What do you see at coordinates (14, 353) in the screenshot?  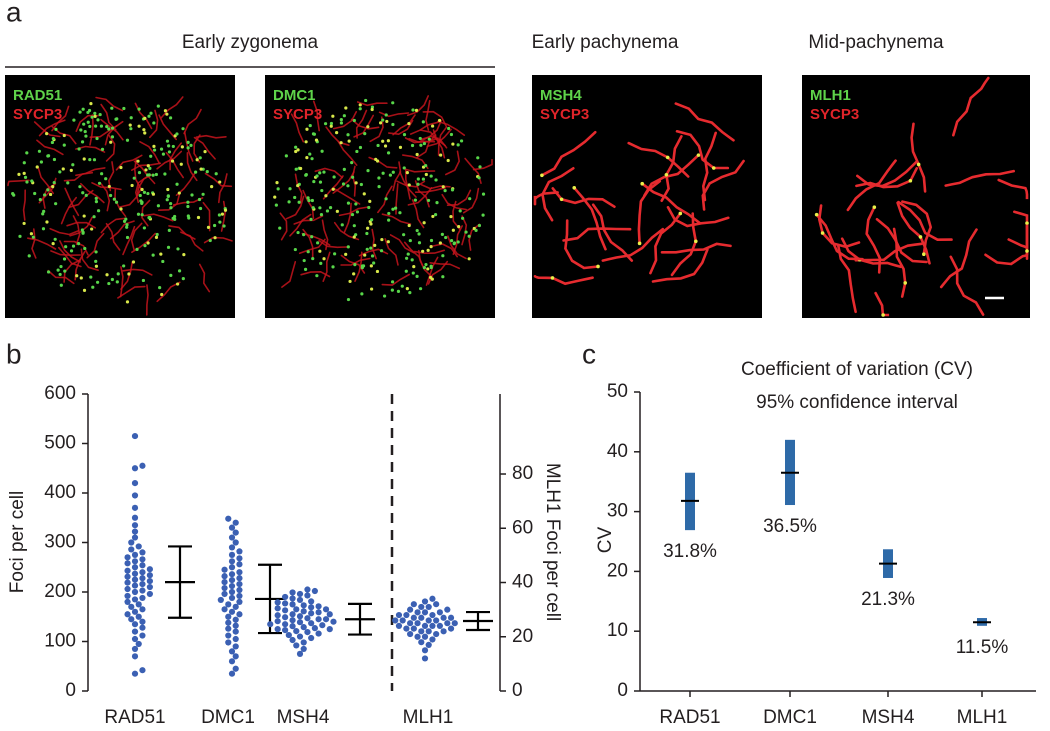 I see `panel-label: b` at bounding box center [14, 353].